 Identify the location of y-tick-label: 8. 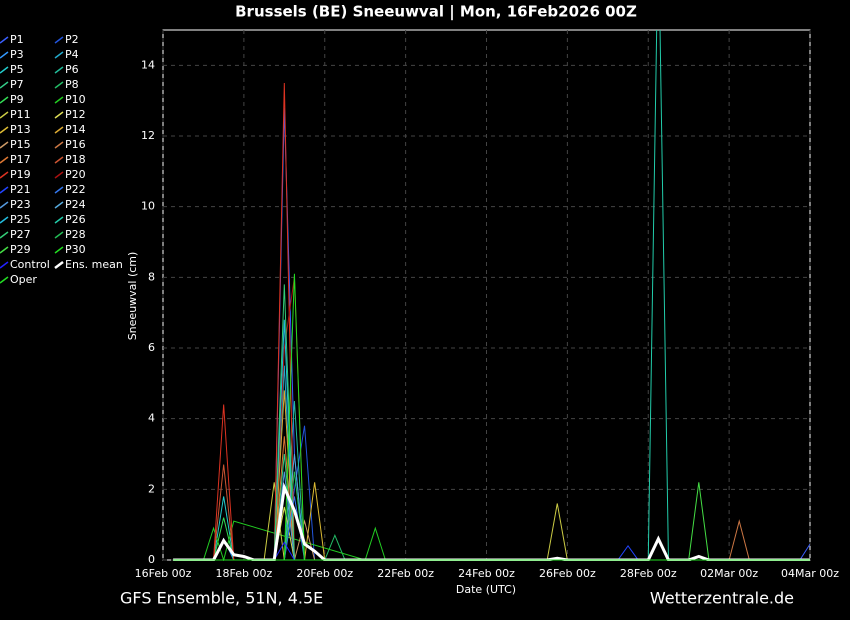
(151, 276).